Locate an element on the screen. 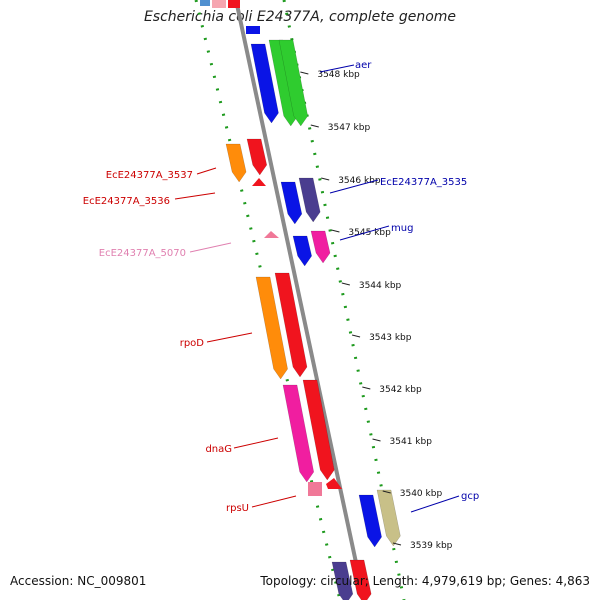 The height and width of the screenshot is (600, 600). tick-label: 3539 kbp is located at coordinates (431, 546).